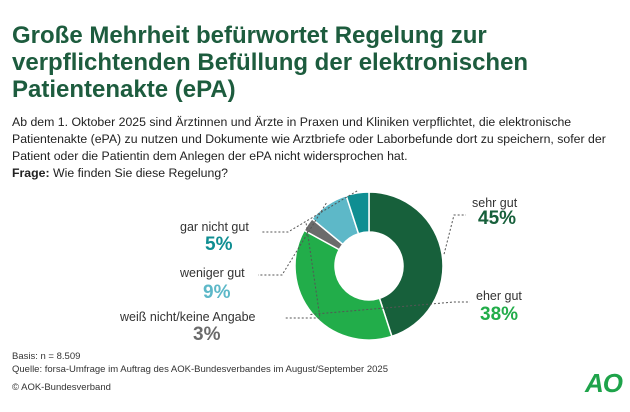  Describe the element at coordinates (499, 296) in the screenshot. I see `label-eher-gut: eher gut` at that location.